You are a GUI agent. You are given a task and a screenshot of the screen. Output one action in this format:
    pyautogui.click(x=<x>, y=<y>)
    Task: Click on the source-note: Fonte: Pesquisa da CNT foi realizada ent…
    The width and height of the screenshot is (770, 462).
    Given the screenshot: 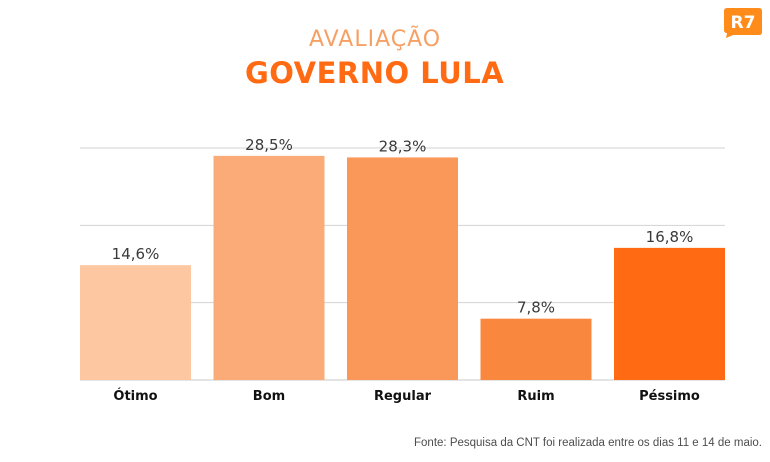 What is the action you would take?
    pyautogui.click(x=588, y=443)
    